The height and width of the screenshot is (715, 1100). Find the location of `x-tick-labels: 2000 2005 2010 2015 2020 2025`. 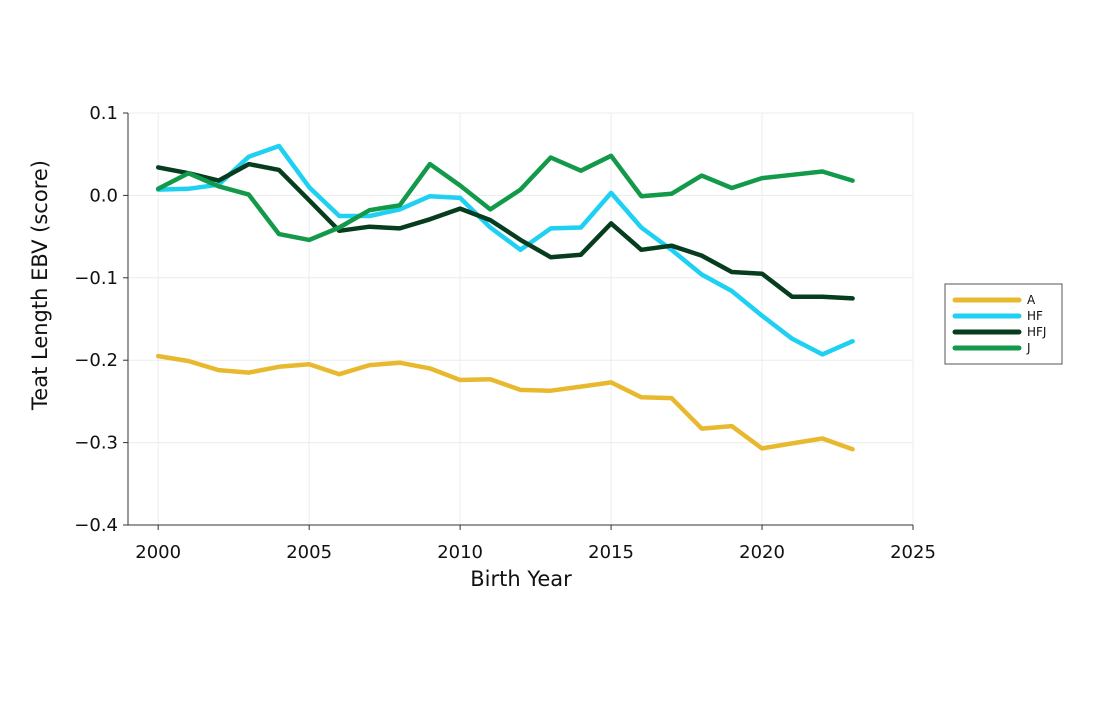

x-tick-labels: 2000 2005 2010 2015 2020 2025 is located at coordinates (535, 544).